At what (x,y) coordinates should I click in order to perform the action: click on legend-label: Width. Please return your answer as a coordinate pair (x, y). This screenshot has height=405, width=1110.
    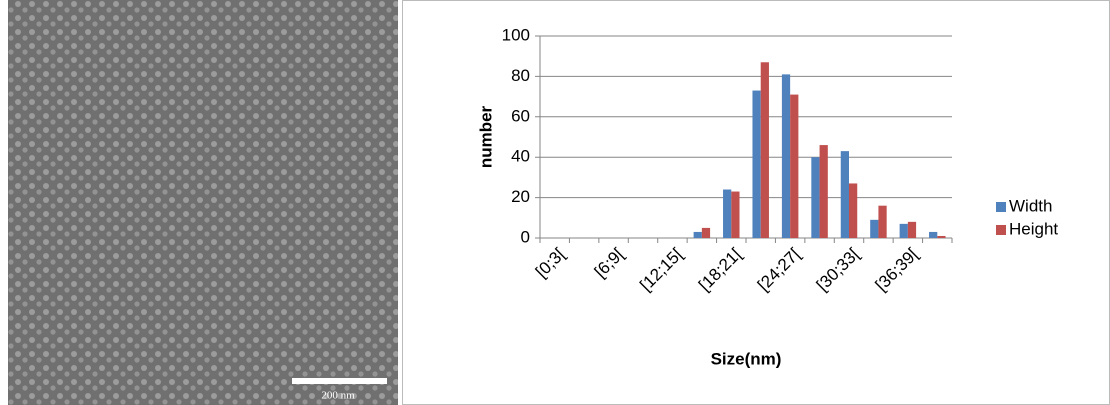
    Looking at the image, I should click on (1030, 205).